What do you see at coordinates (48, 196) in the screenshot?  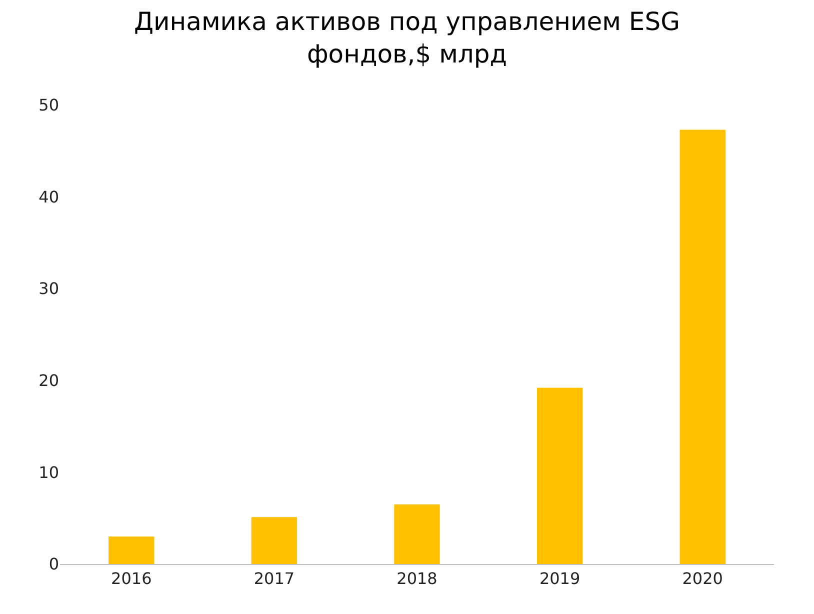 I see `y-tick-label: 40` at bounding box center [48, 196].